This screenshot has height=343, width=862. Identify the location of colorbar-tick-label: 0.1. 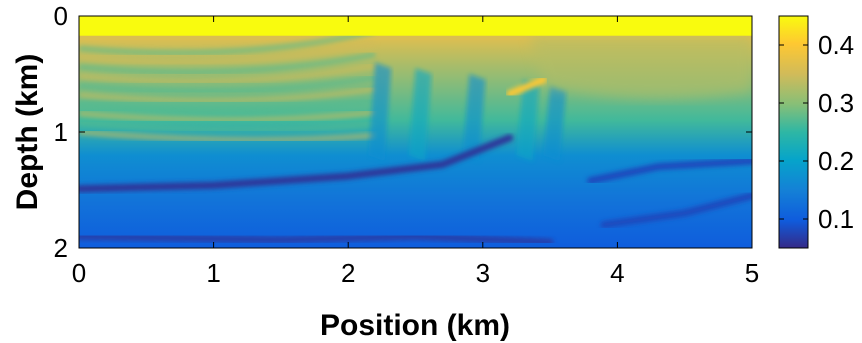
(836, 219).